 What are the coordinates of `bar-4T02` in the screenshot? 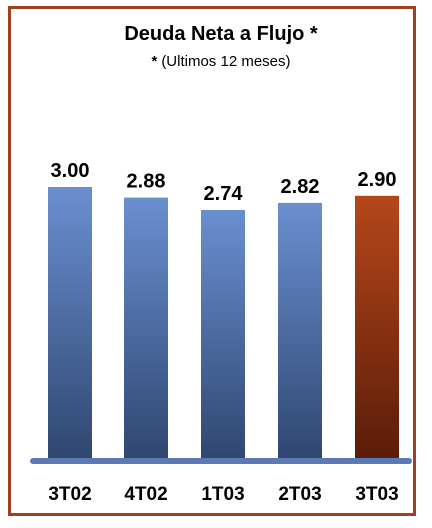 It's located at (146, 329).